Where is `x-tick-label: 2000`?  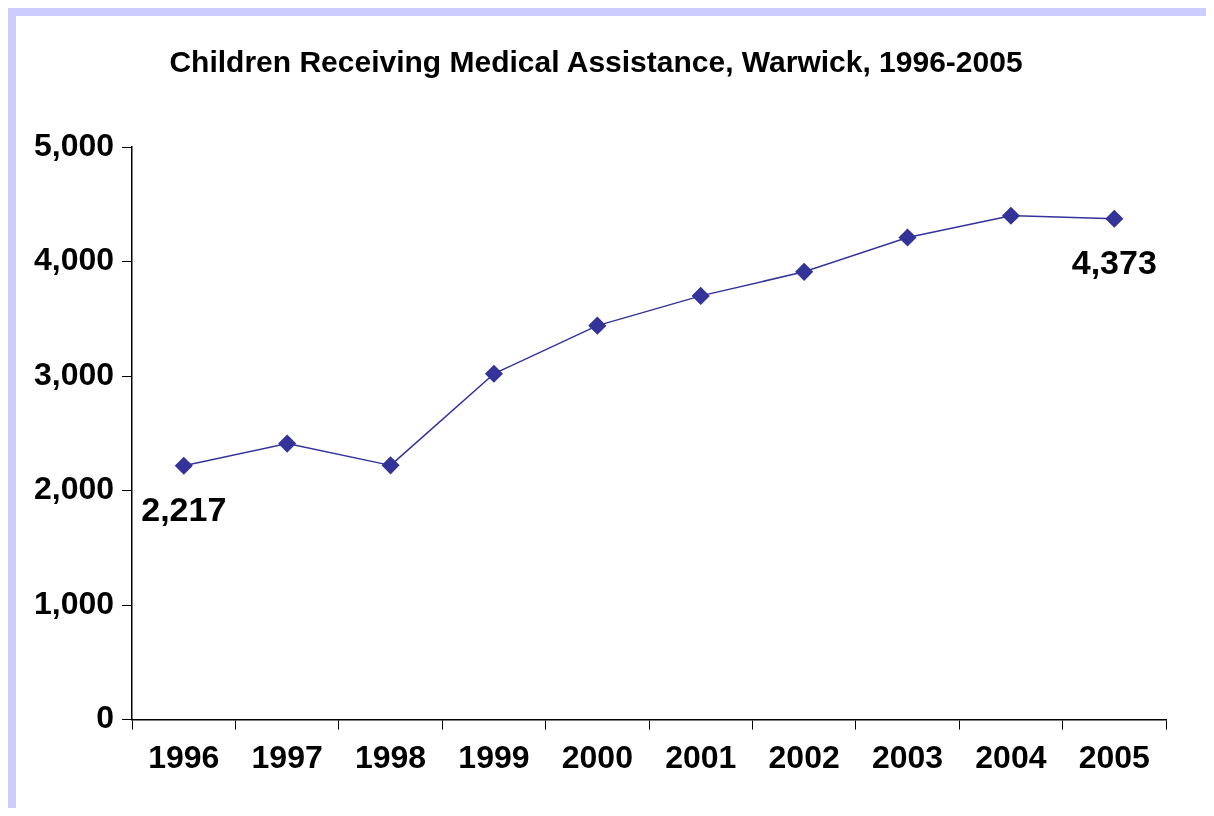
x-tick-label: 2000 is located at coordinates (597, 756).